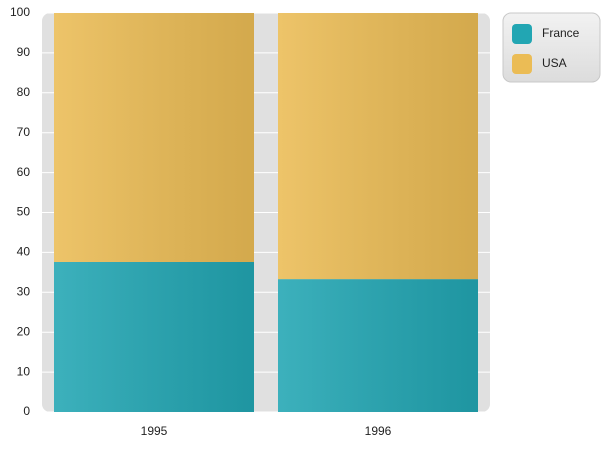 The height and width of the screenshot is (449, 612). What do you see at coordinates (554, 63) in the screenshot?
I see `legend-label: USA` at bounding box center [554, 63].